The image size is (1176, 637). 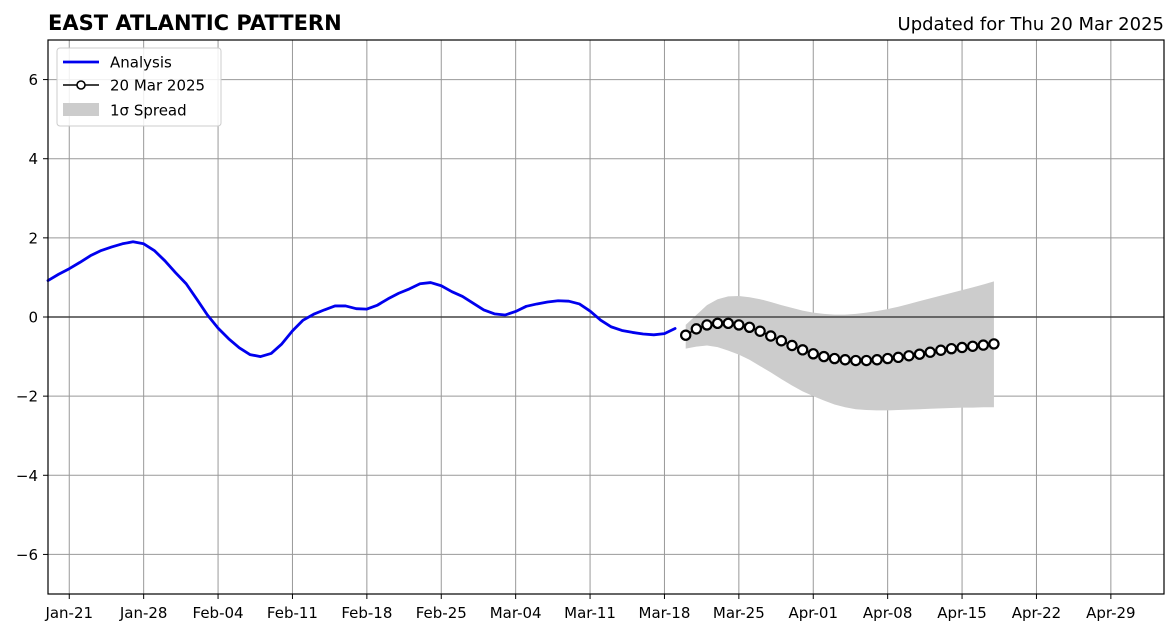 What do you see at coordinates (141, 63) in the screenshot?
I see `legend-analysis-label: Analysis` at bounding box center [141, 63].